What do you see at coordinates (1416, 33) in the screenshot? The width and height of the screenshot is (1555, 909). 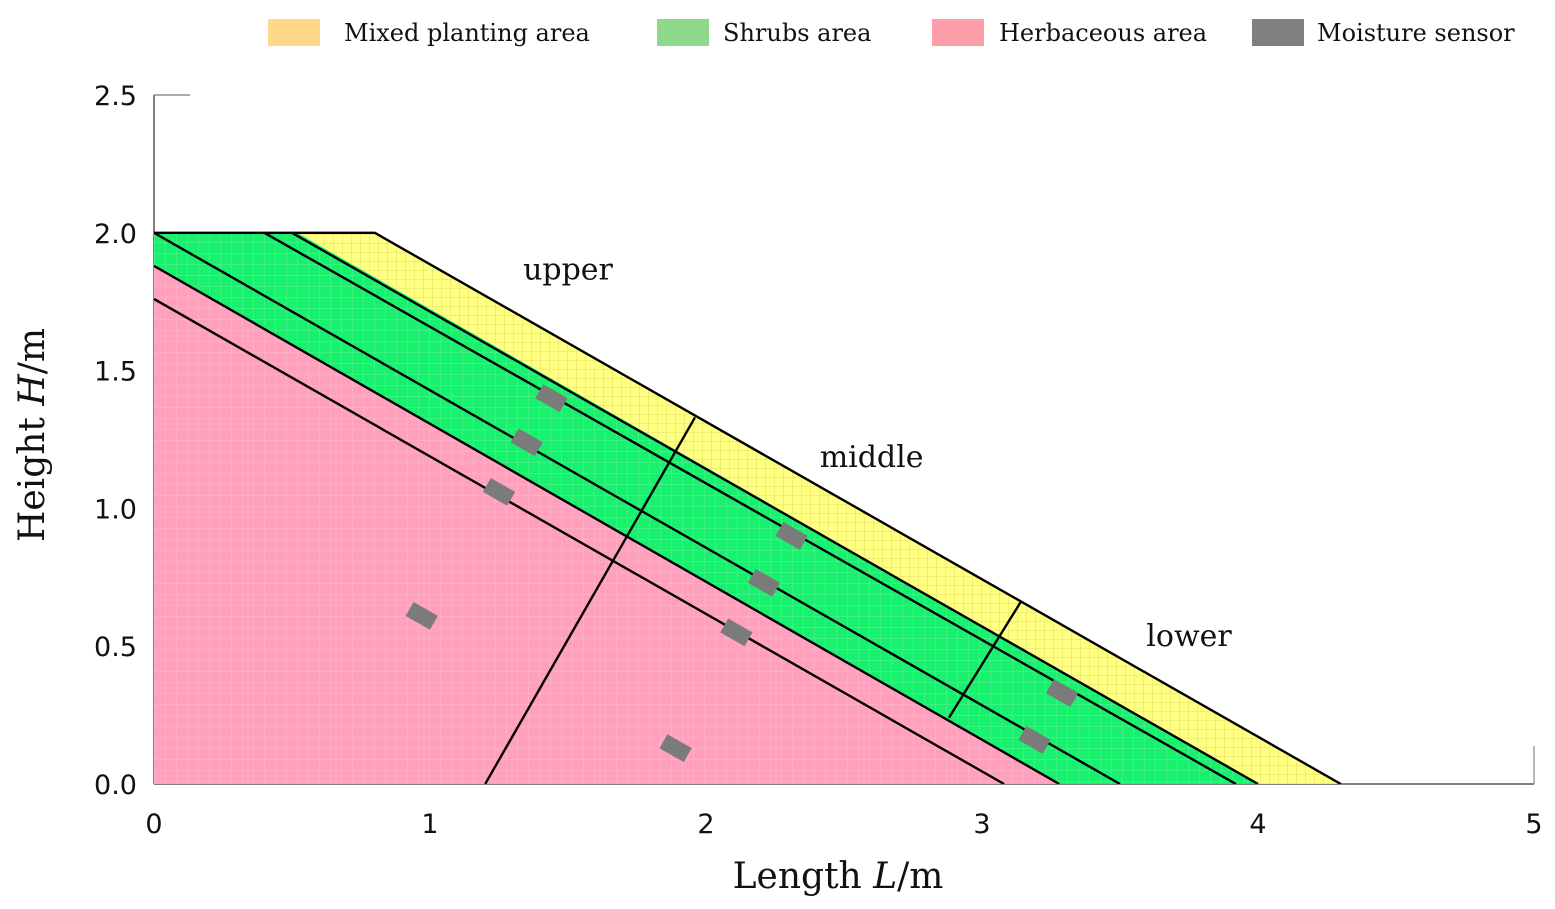 I see `legend-label-3: Moisture sensor` at bounding box center [1416, 33].